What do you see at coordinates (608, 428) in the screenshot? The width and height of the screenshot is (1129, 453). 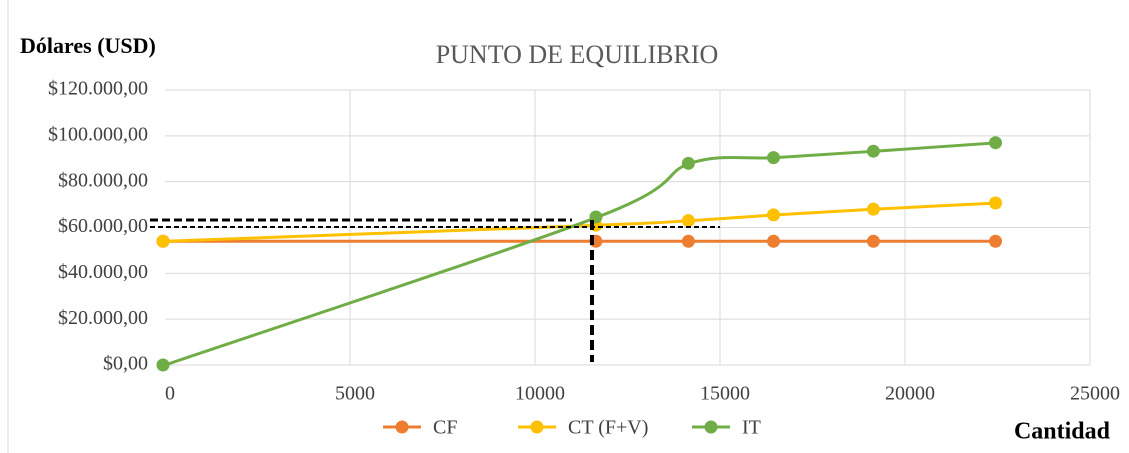 I see `legend-label: CT (F+V)` at bounding box center [608, 428].